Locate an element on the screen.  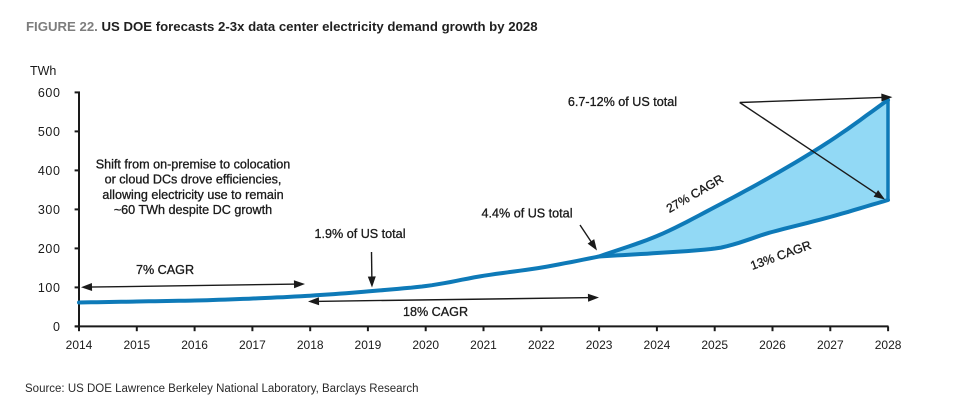
svg-text: 600 is located at coordinates (49, 93).